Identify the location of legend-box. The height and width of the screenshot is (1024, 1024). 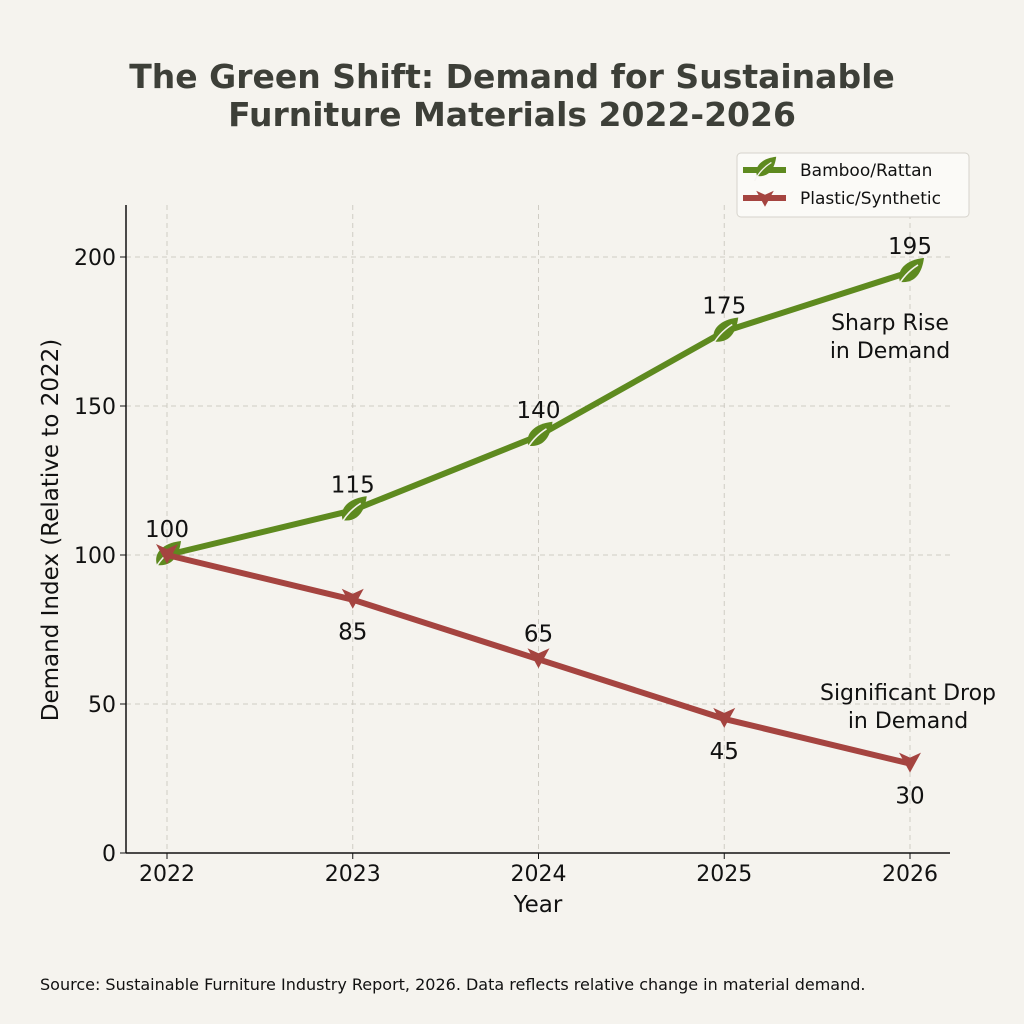
(853, 185).